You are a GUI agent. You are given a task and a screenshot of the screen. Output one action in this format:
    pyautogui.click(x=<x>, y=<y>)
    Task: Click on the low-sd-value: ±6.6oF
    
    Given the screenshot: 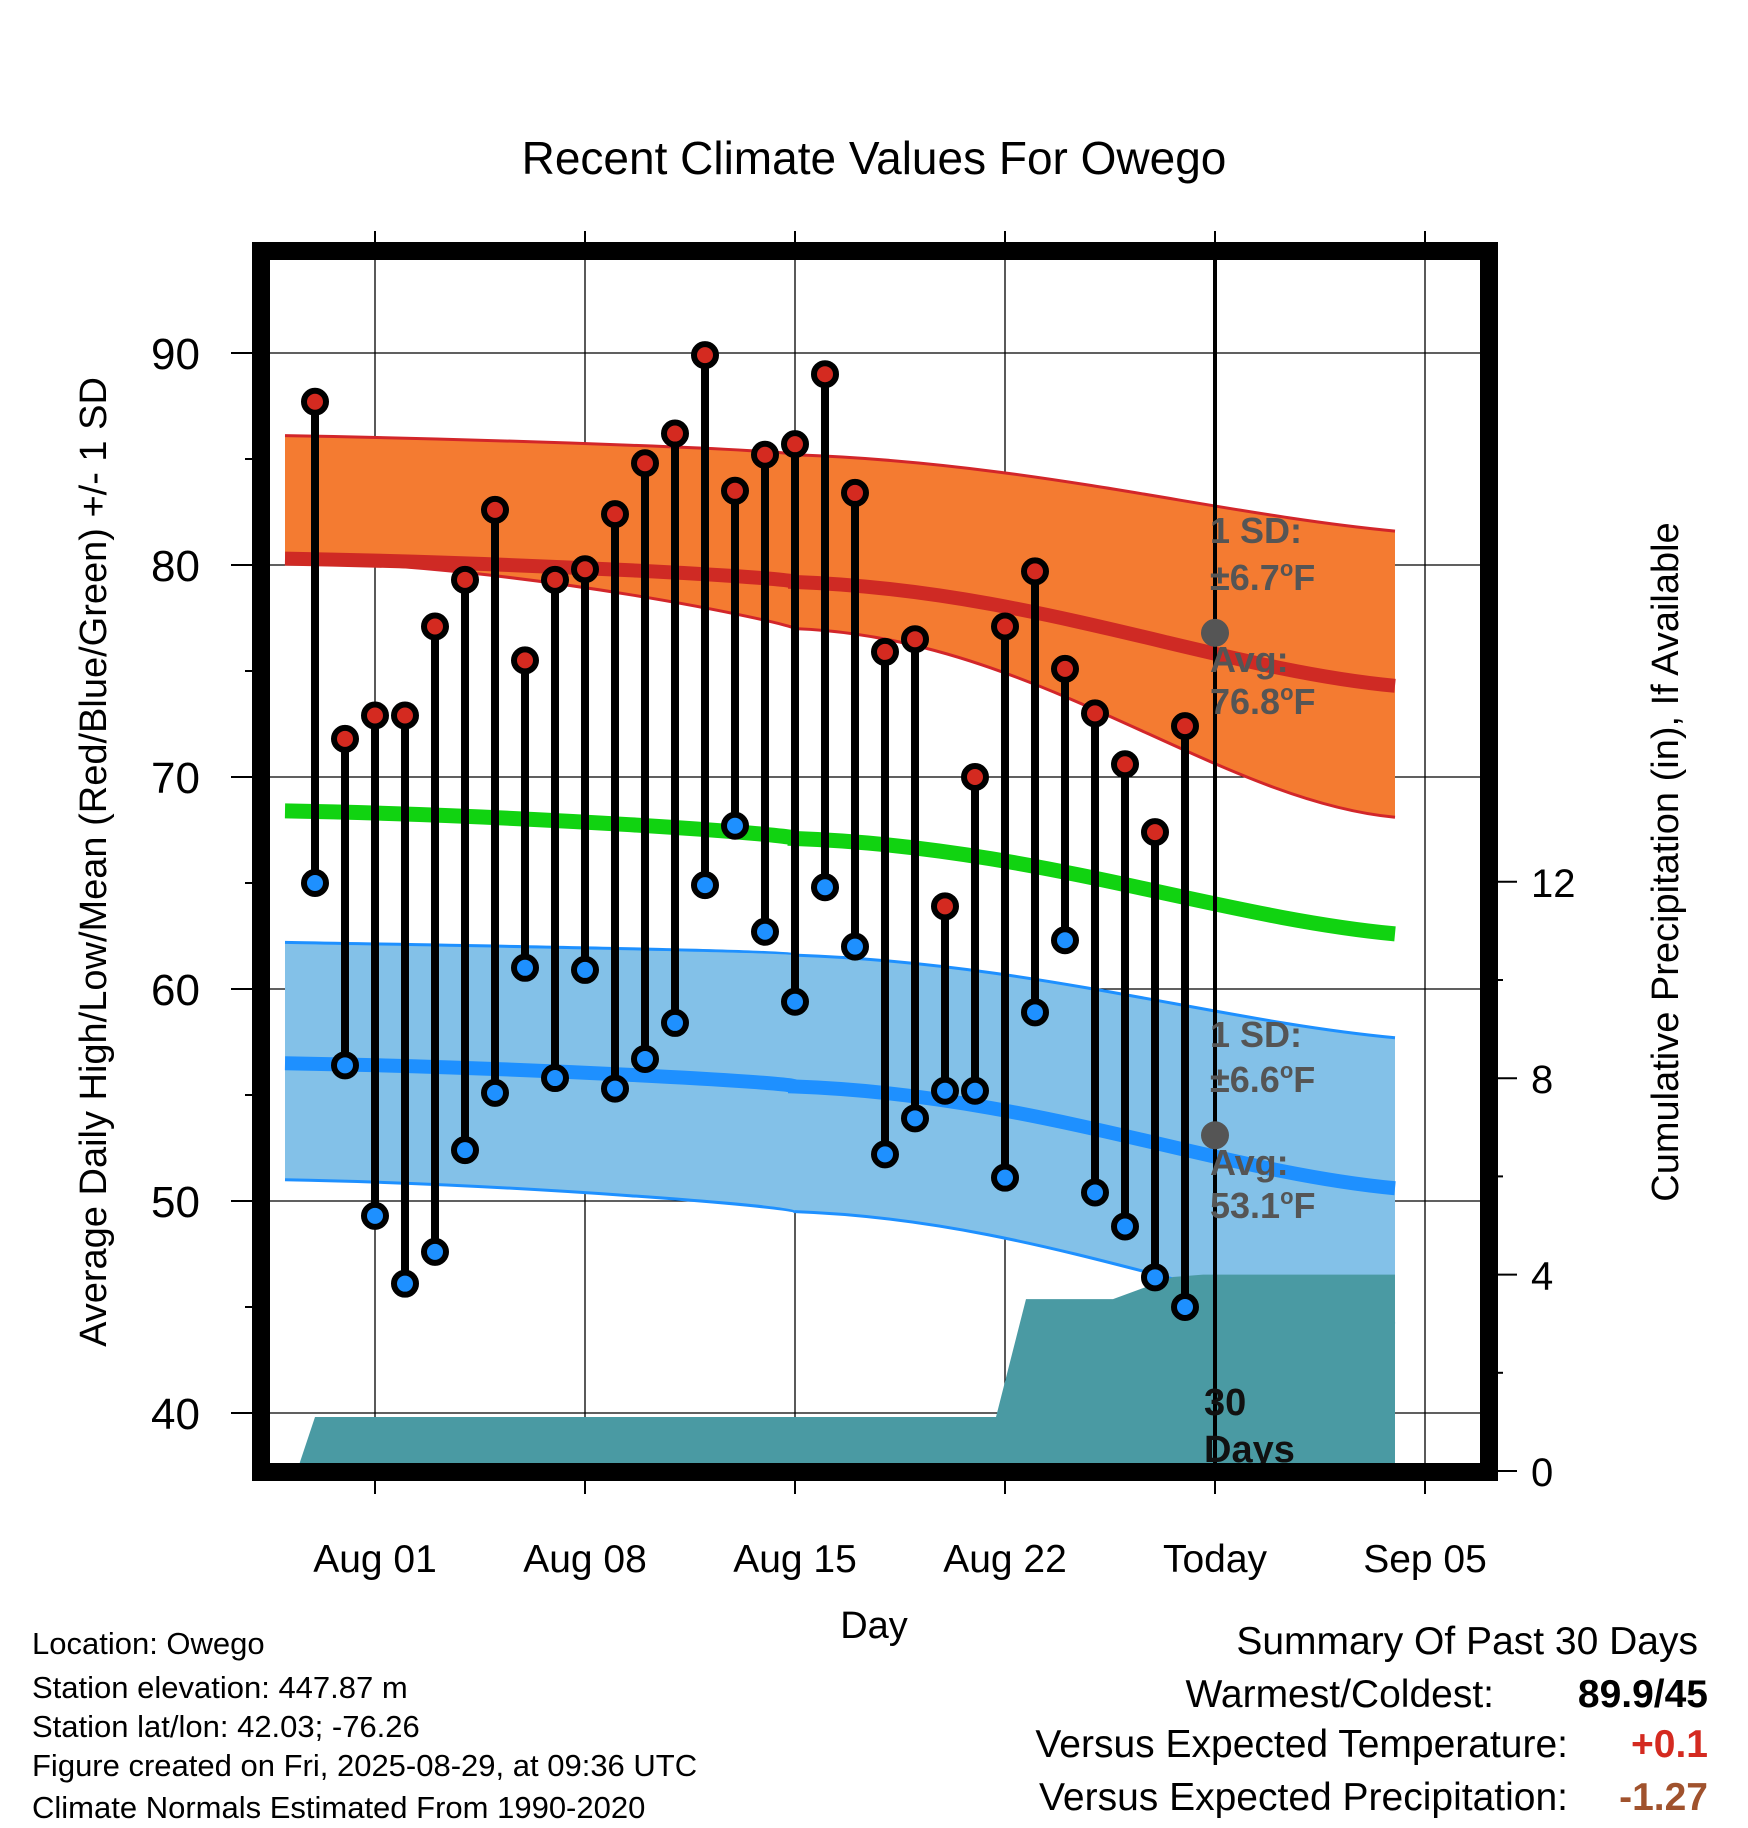 What is the action you would take?
    pyautogui.click(x=1262, y=1079)
    